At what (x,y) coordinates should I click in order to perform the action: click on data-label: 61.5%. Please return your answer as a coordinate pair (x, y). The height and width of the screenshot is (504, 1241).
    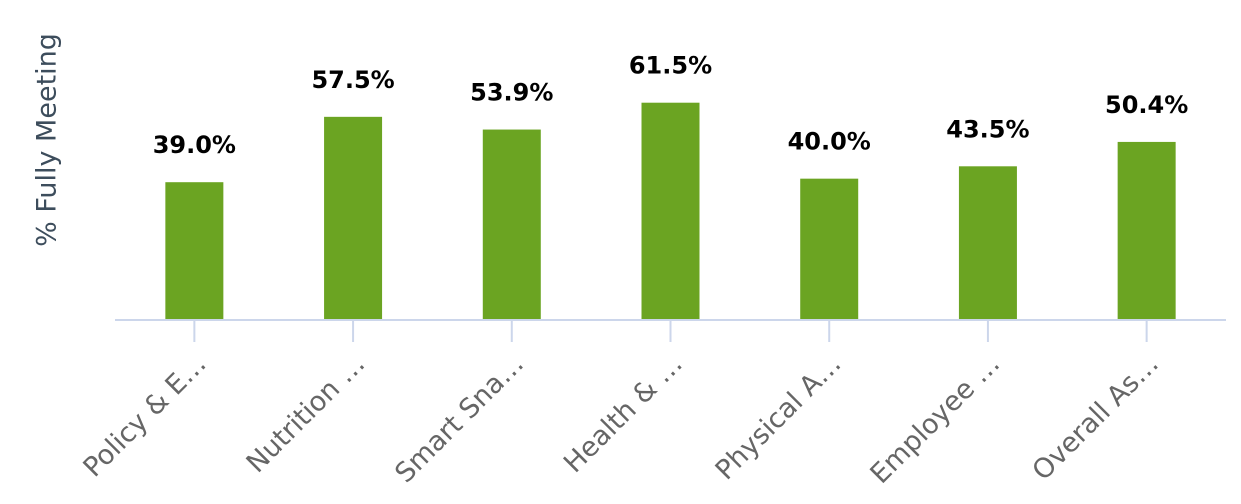
    Looking at the image, I should click on (670, 66).